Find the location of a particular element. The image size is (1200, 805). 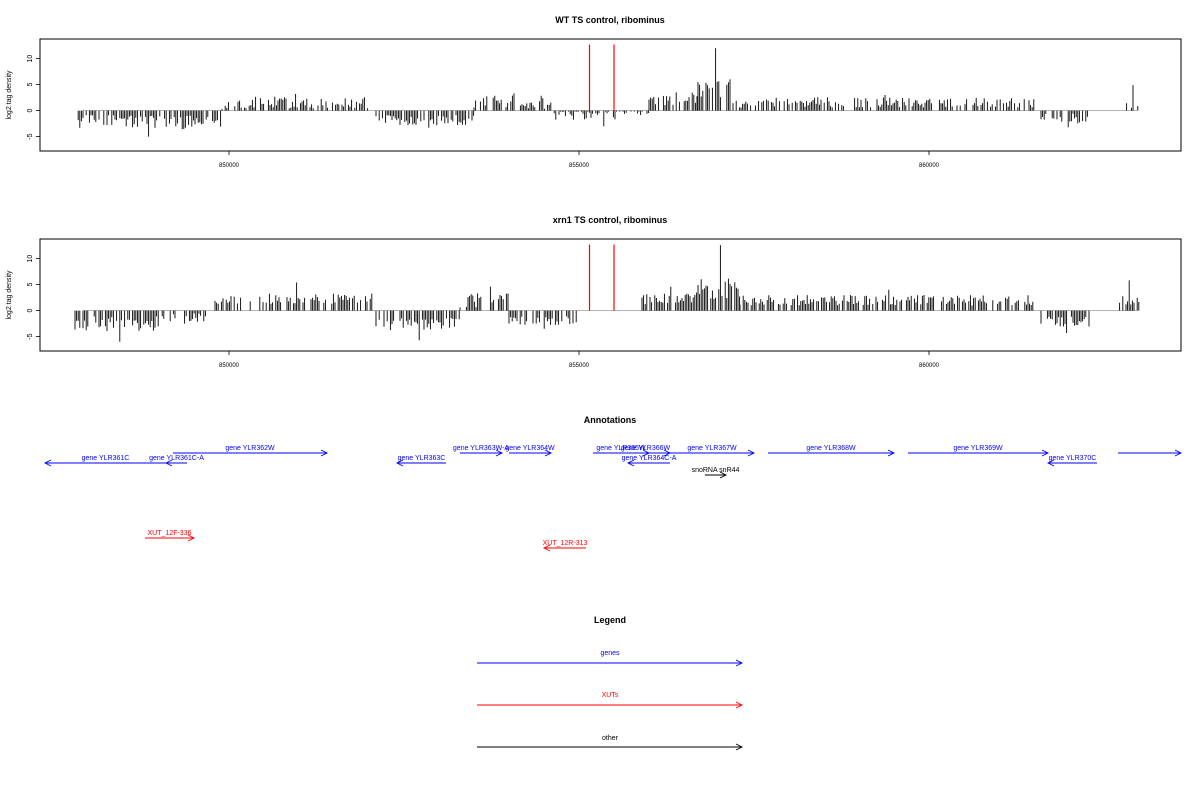

feature-other: snoRNA snR44 is located at coordinates (716, 473).